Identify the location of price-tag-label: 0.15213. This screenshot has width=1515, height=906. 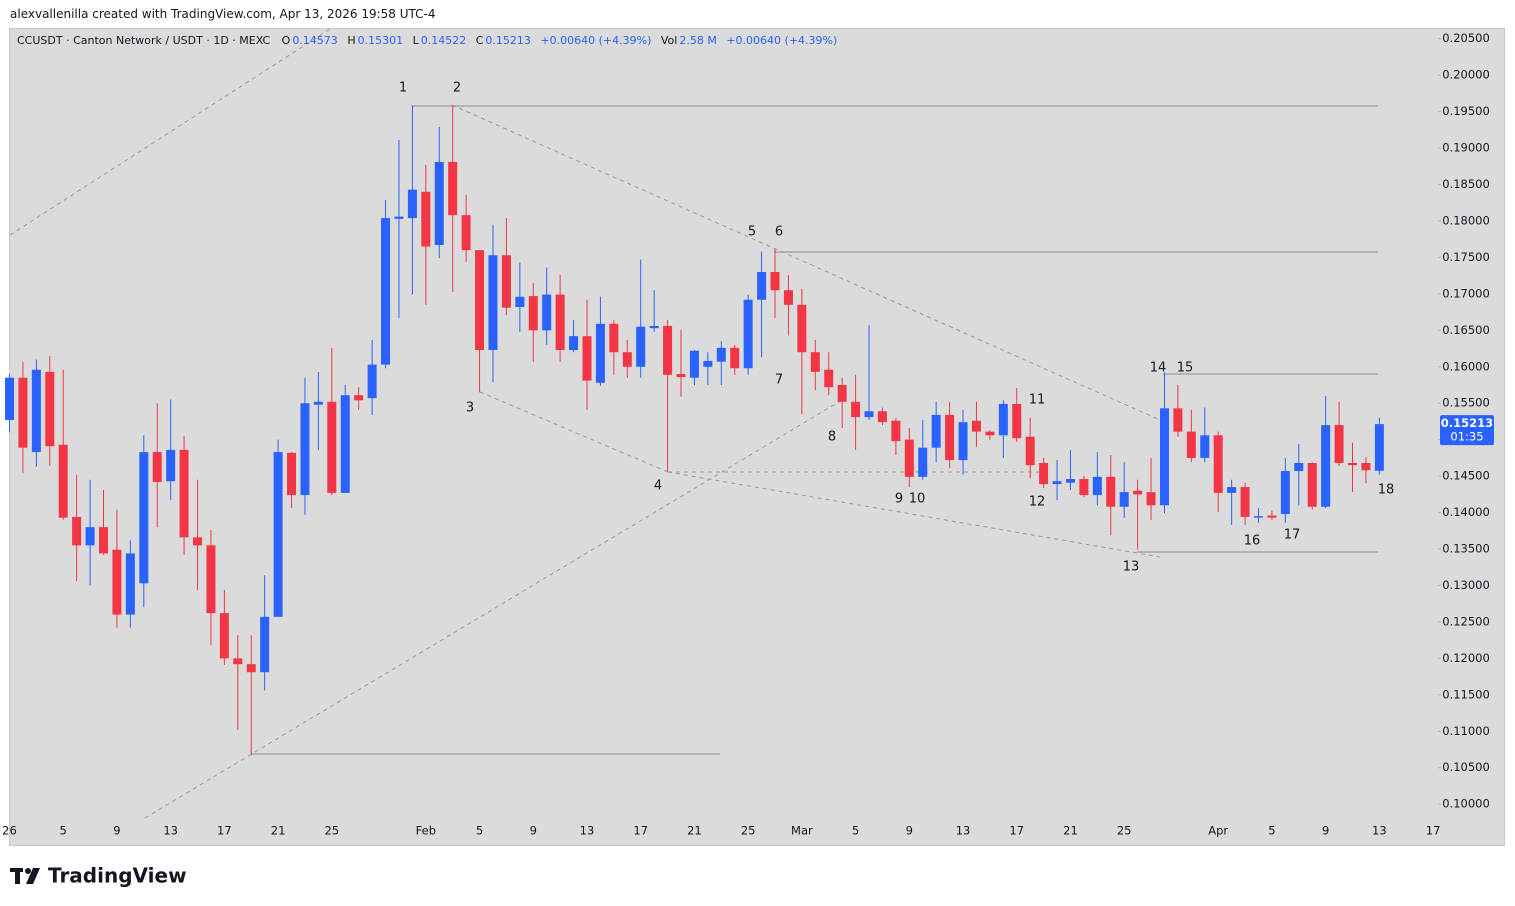
(1467, 423).